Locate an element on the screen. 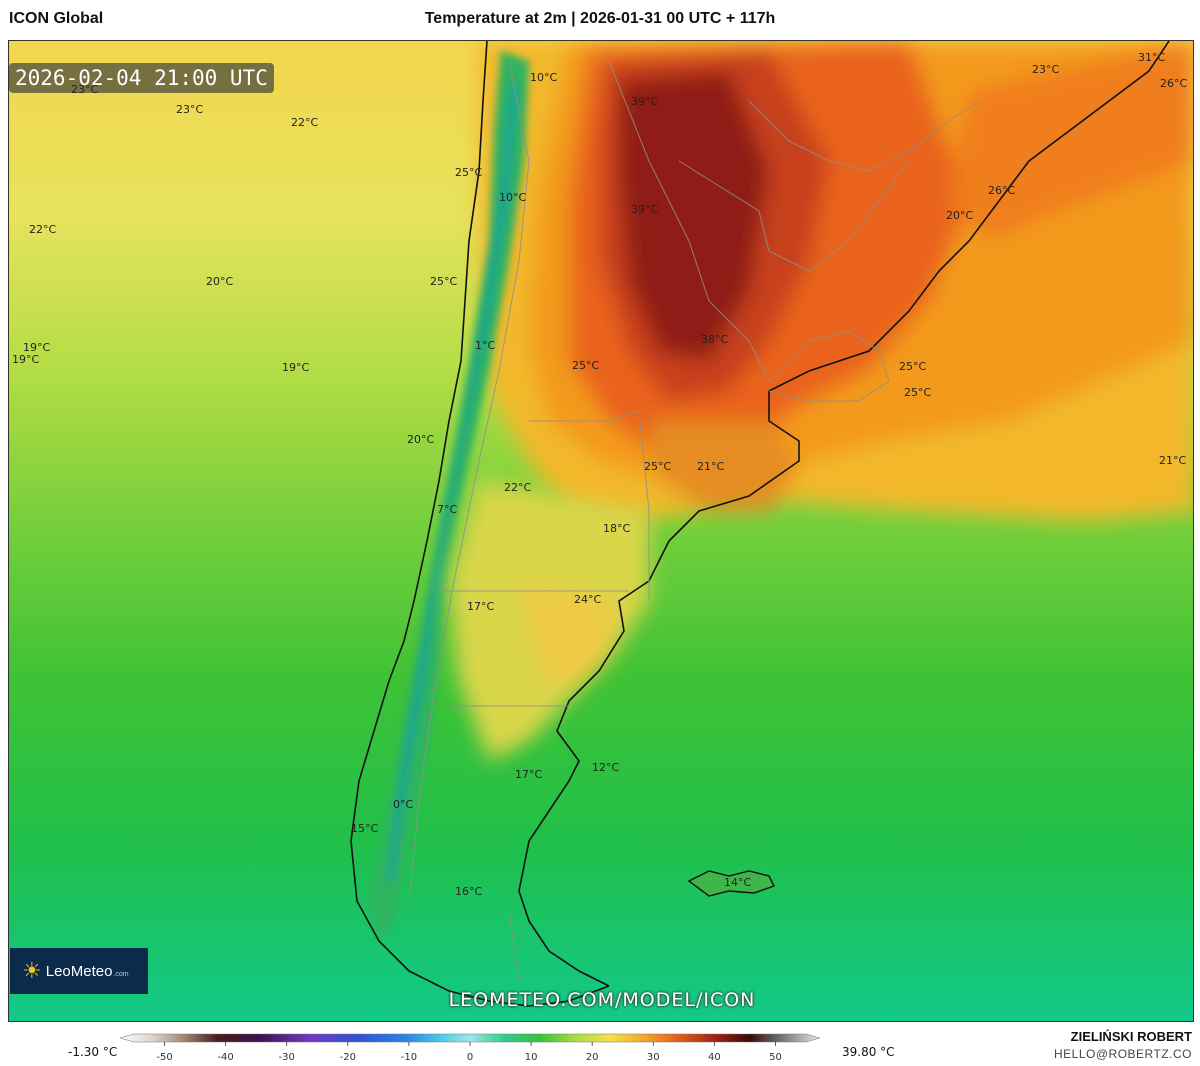 The height and width of the screenshot is (1066, 1200). colorbar-tick-label: -50 is located at coordinates (164, 1057).